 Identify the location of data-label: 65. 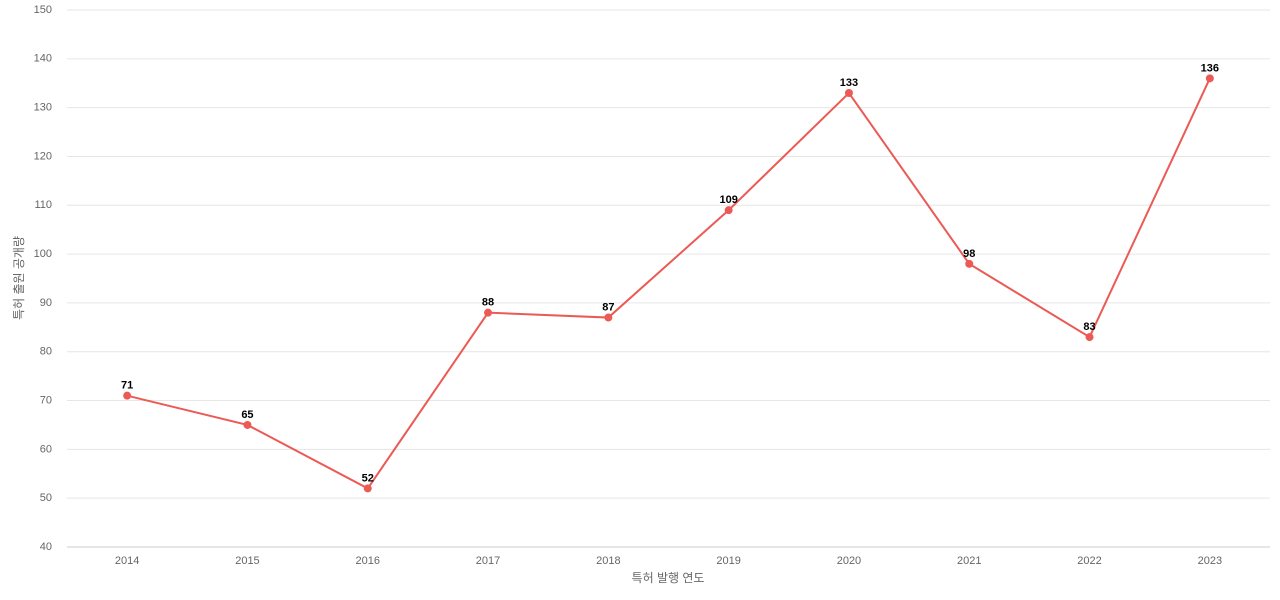
(247, 415).